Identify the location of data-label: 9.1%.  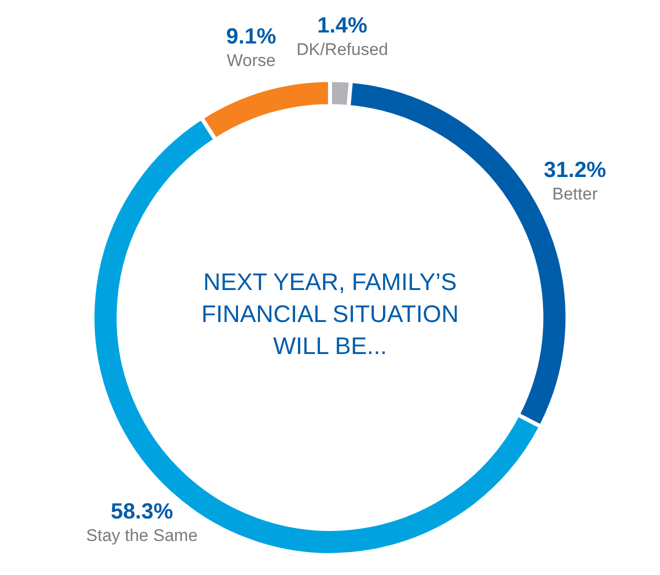
(251, 35).